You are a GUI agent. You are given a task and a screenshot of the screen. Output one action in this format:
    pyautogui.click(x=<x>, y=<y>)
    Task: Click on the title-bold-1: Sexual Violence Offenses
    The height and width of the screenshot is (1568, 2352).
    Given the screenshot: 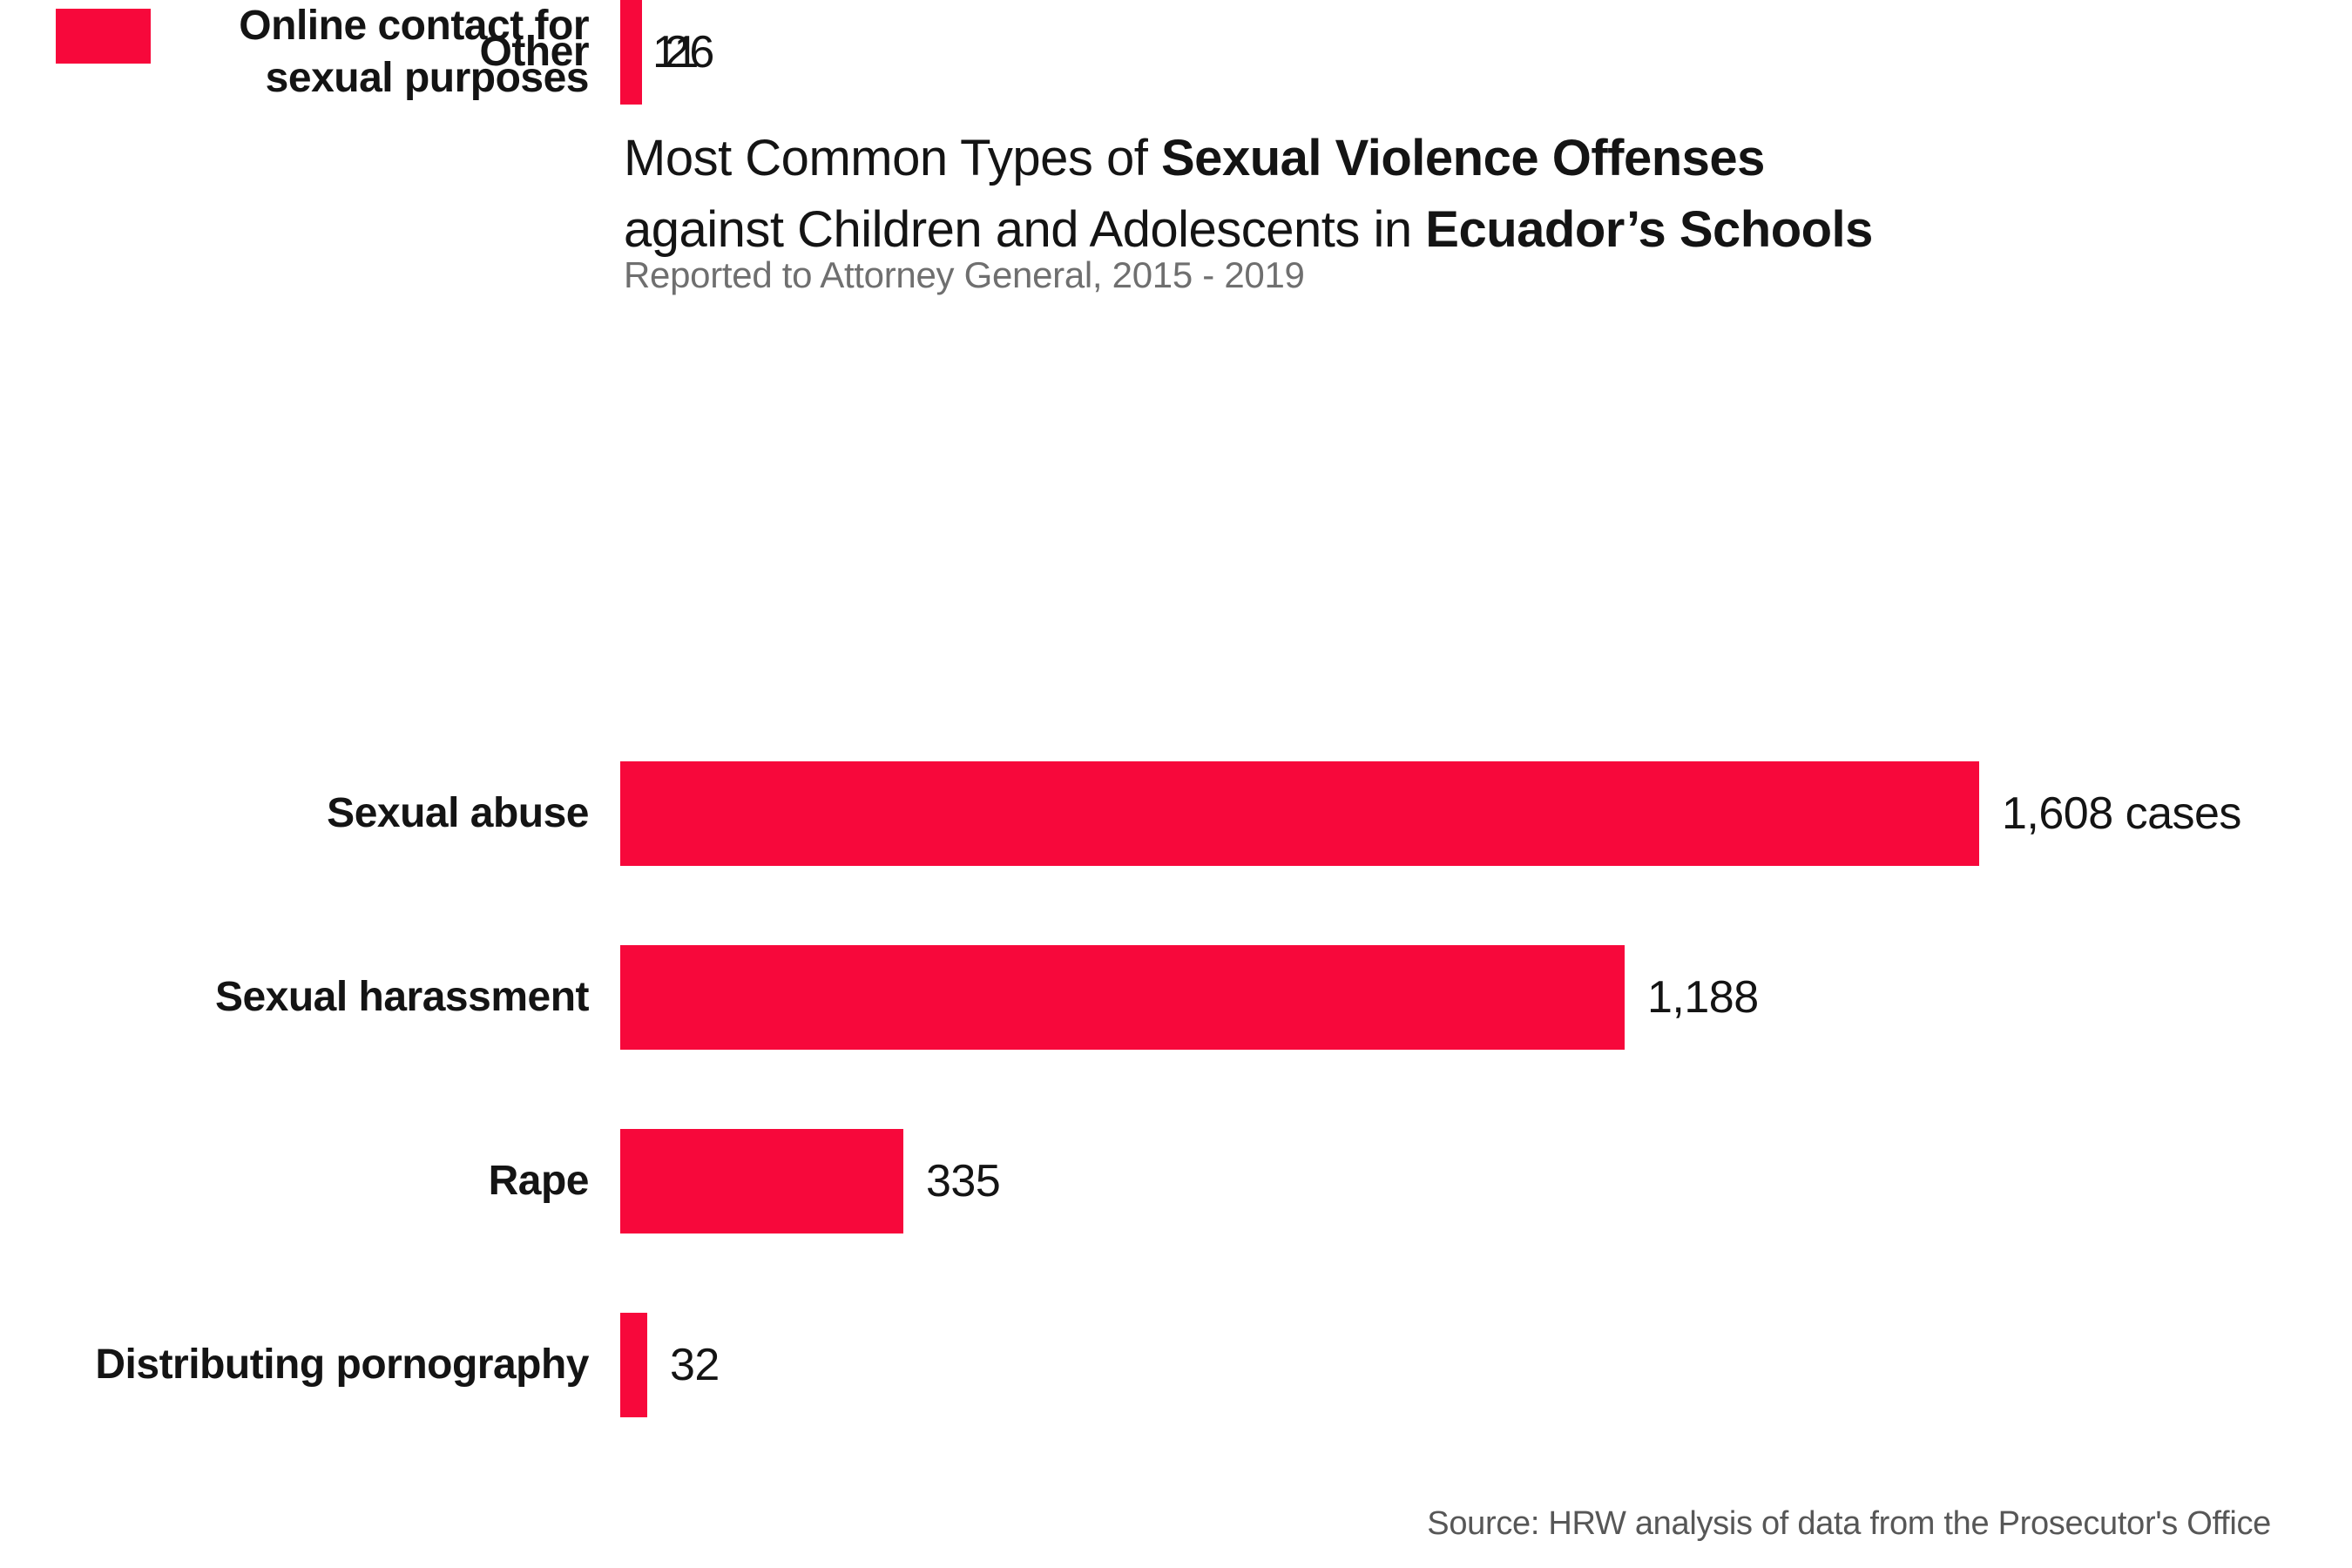 What is the action you would take?
    pyautogui.click(x=1463, y=157)
    